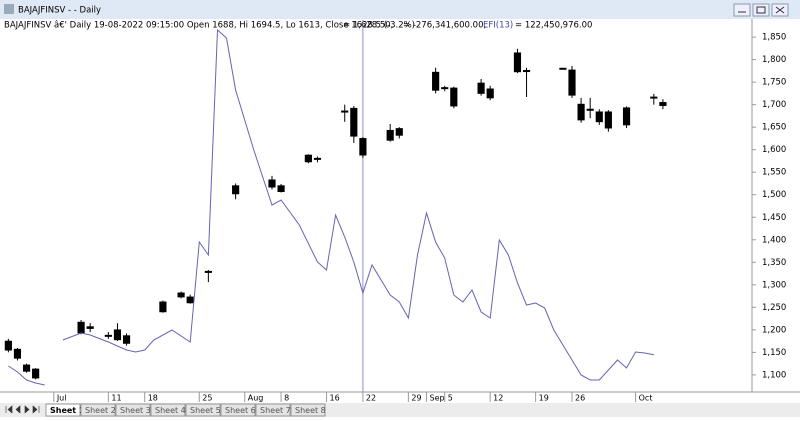 The image size is (800, 421). What do you see at coordinates (135, 410) in the screenshot?
I see `sheet-tab-label: Sheet 3` at bounding box center [135, 410].